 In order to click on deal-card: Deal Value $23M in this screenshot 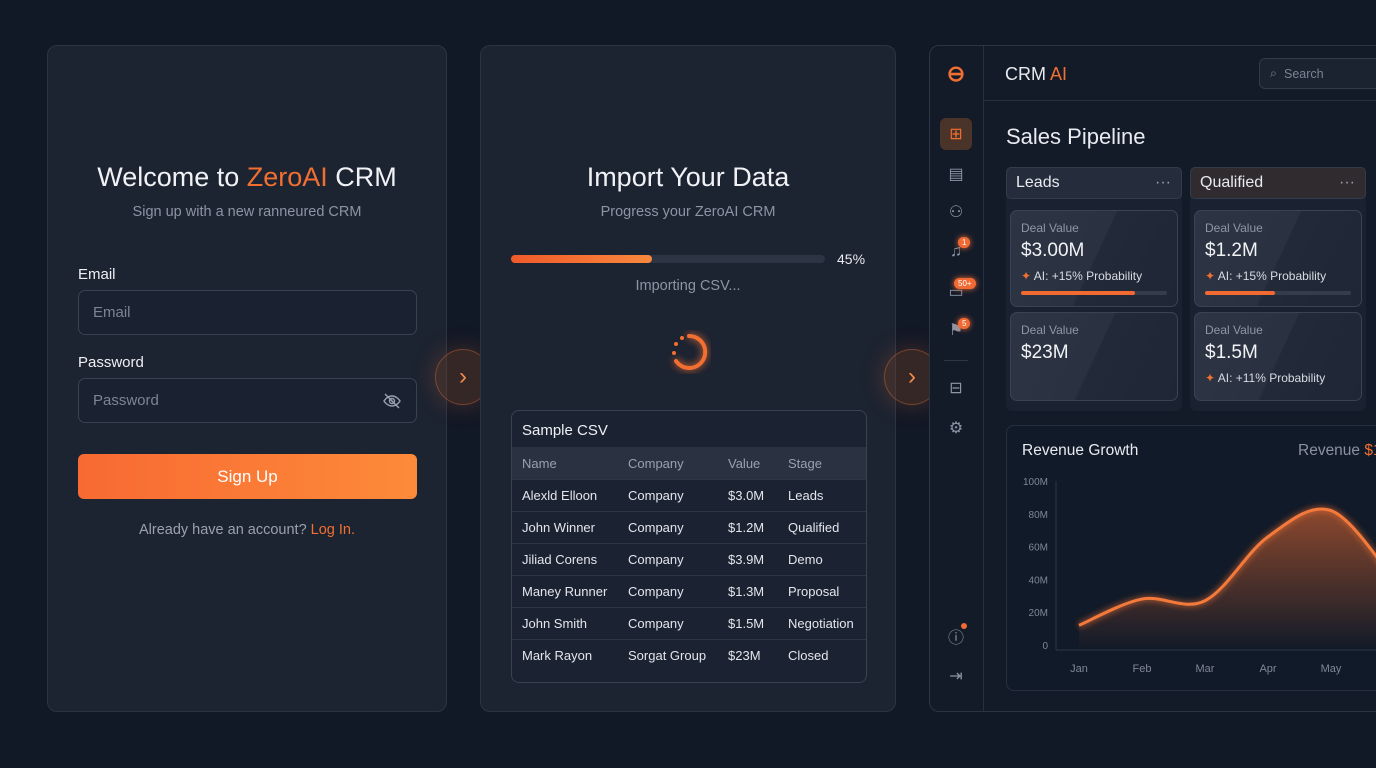, I will do `click(1094, 356)`.